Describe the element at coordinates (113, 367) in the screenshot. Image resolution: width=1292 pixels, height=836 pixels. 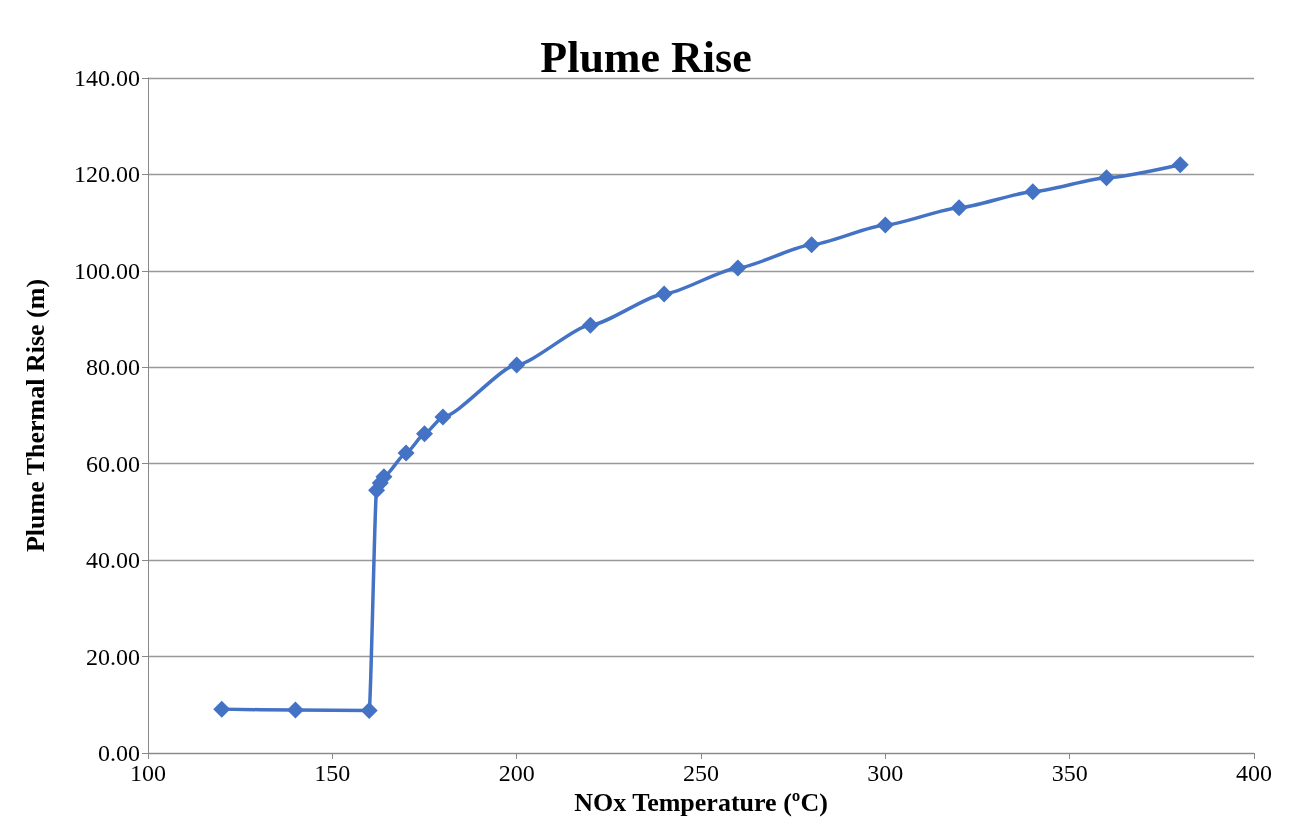
I see `y-tick-label: 80.00` at that location.